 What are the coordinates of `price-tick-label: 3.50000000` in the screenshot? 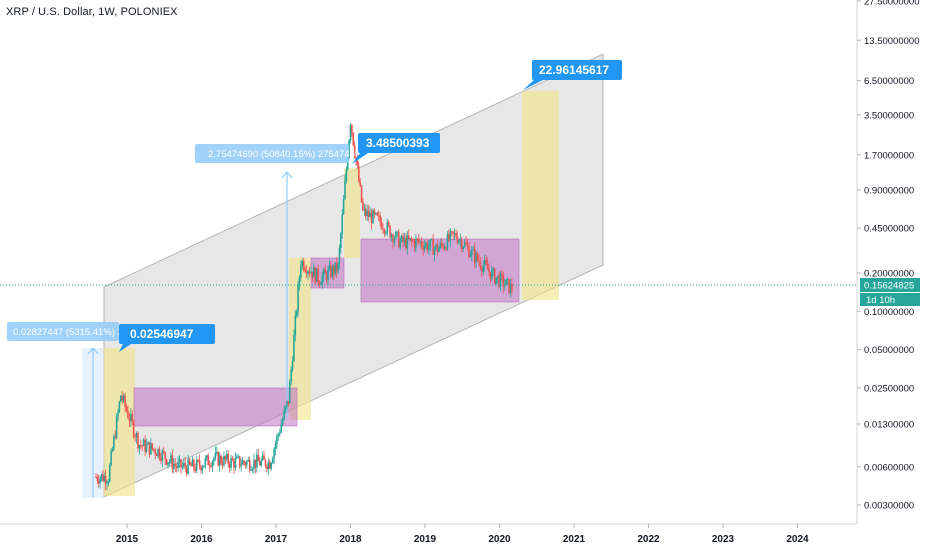 It's located at (889, 115).